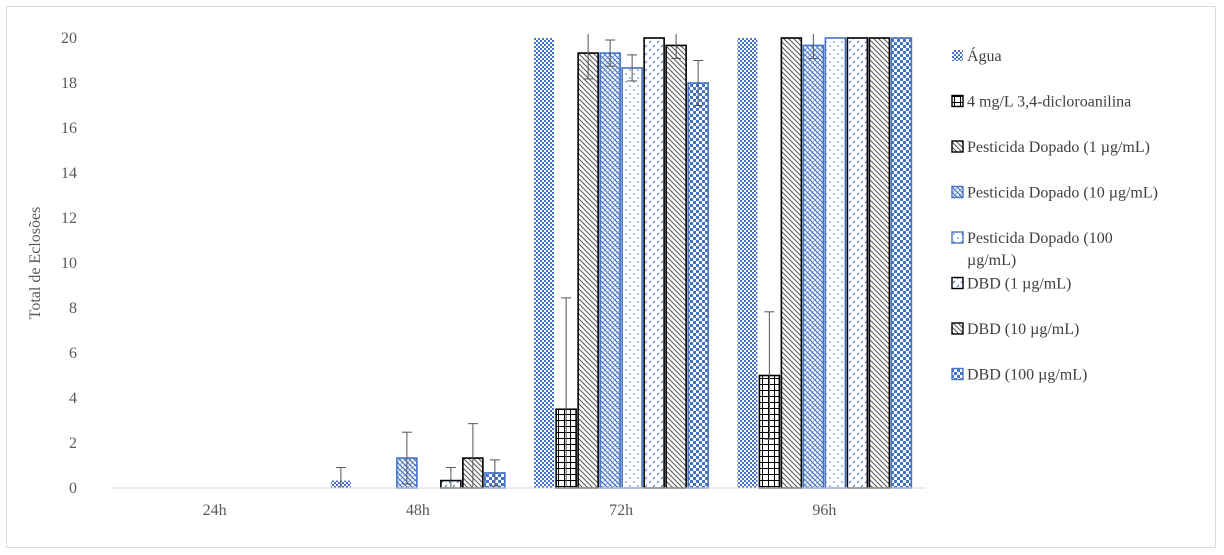 This screenshot has height=555, width=1224. I want to click on y-tick-label: 10, so click(69, 263).